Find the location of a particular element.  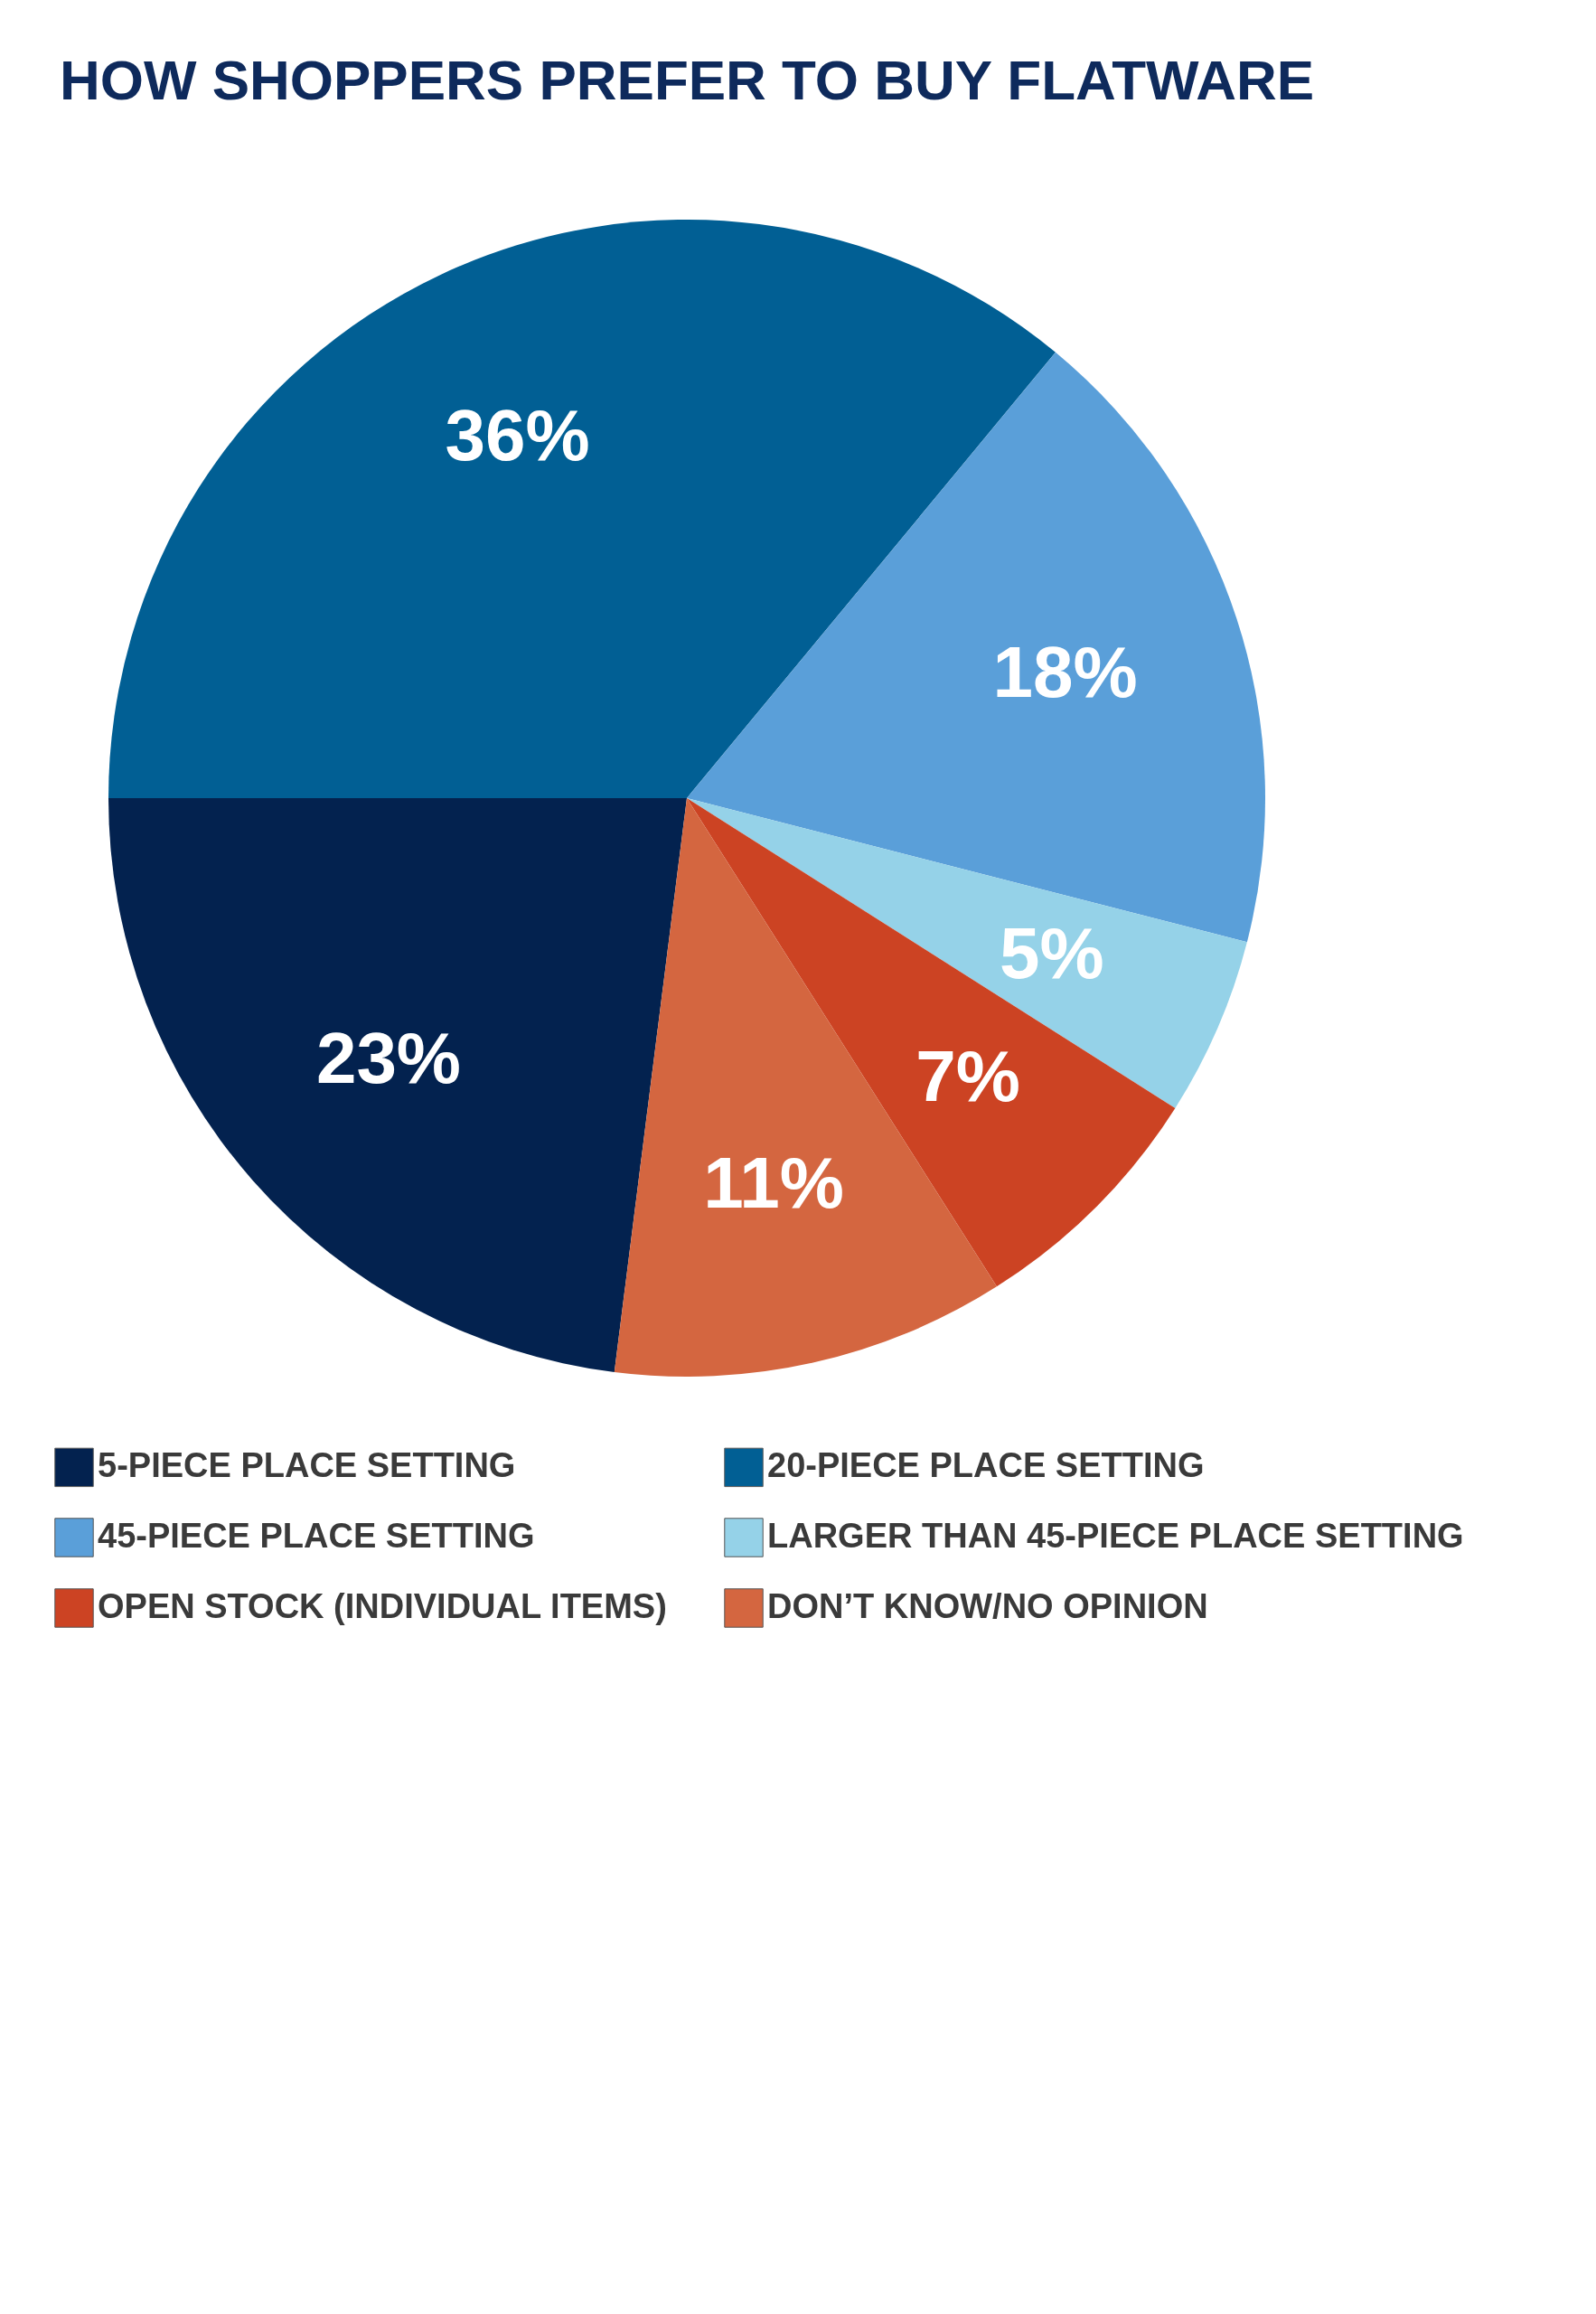

data-label: 5% is located at coordinates (1052, 953).